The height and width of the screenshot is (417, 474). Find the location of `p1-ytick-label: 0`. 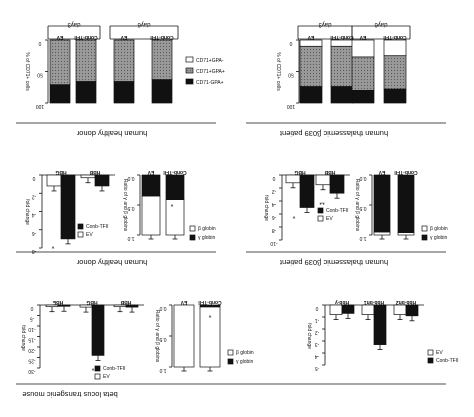

p1-ytick-label: 0 is located at coordinates (39, 43).